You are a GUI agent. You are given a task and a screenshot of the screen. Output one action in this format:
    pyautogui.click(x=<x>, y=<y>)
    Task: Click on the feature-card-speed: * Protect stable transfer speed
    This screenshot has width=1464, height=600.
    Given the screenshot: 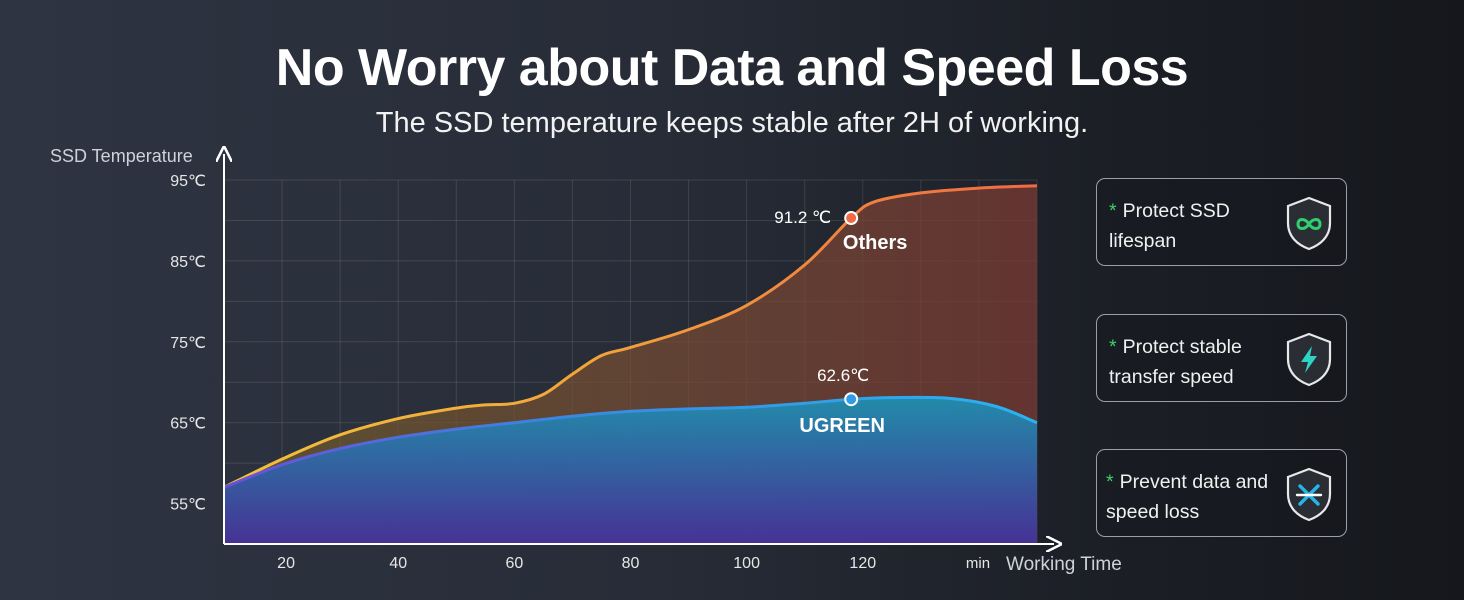 What is the action you would take?
    pyautogui.click(x=1221, y=358)
    